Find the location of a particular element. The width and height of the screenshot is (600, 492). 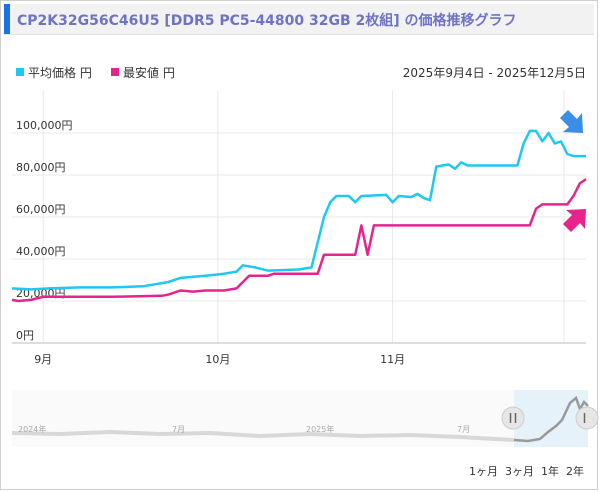

y-tick-label: 0円 is located at coordinates (25, 335).